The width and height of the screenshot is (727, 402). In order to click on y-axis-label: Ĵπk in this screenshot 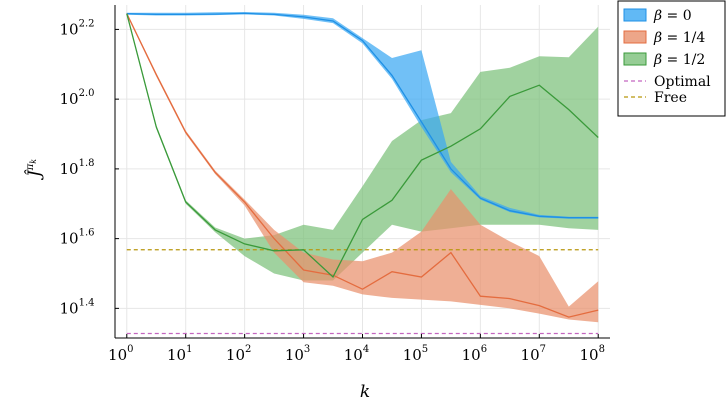, I will do `click(35, 169)`.